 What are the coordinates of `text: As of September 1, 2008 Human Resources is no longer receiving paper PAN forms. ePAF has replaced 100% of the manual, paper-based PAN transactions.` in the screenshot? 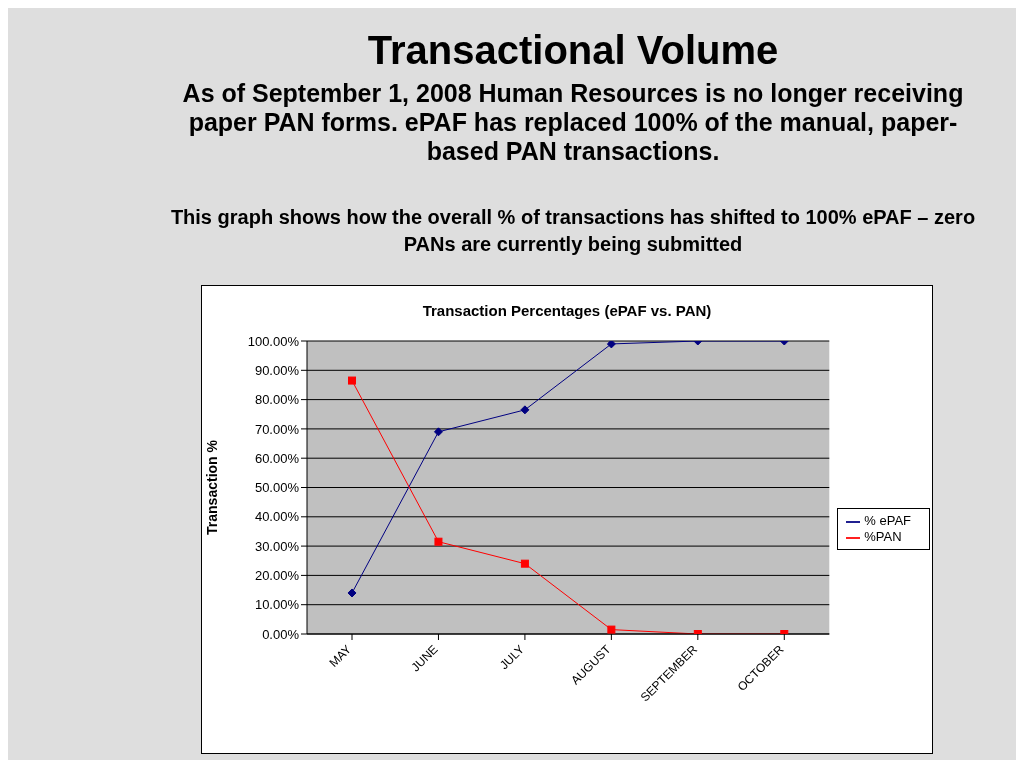 It's located at (573, 122).